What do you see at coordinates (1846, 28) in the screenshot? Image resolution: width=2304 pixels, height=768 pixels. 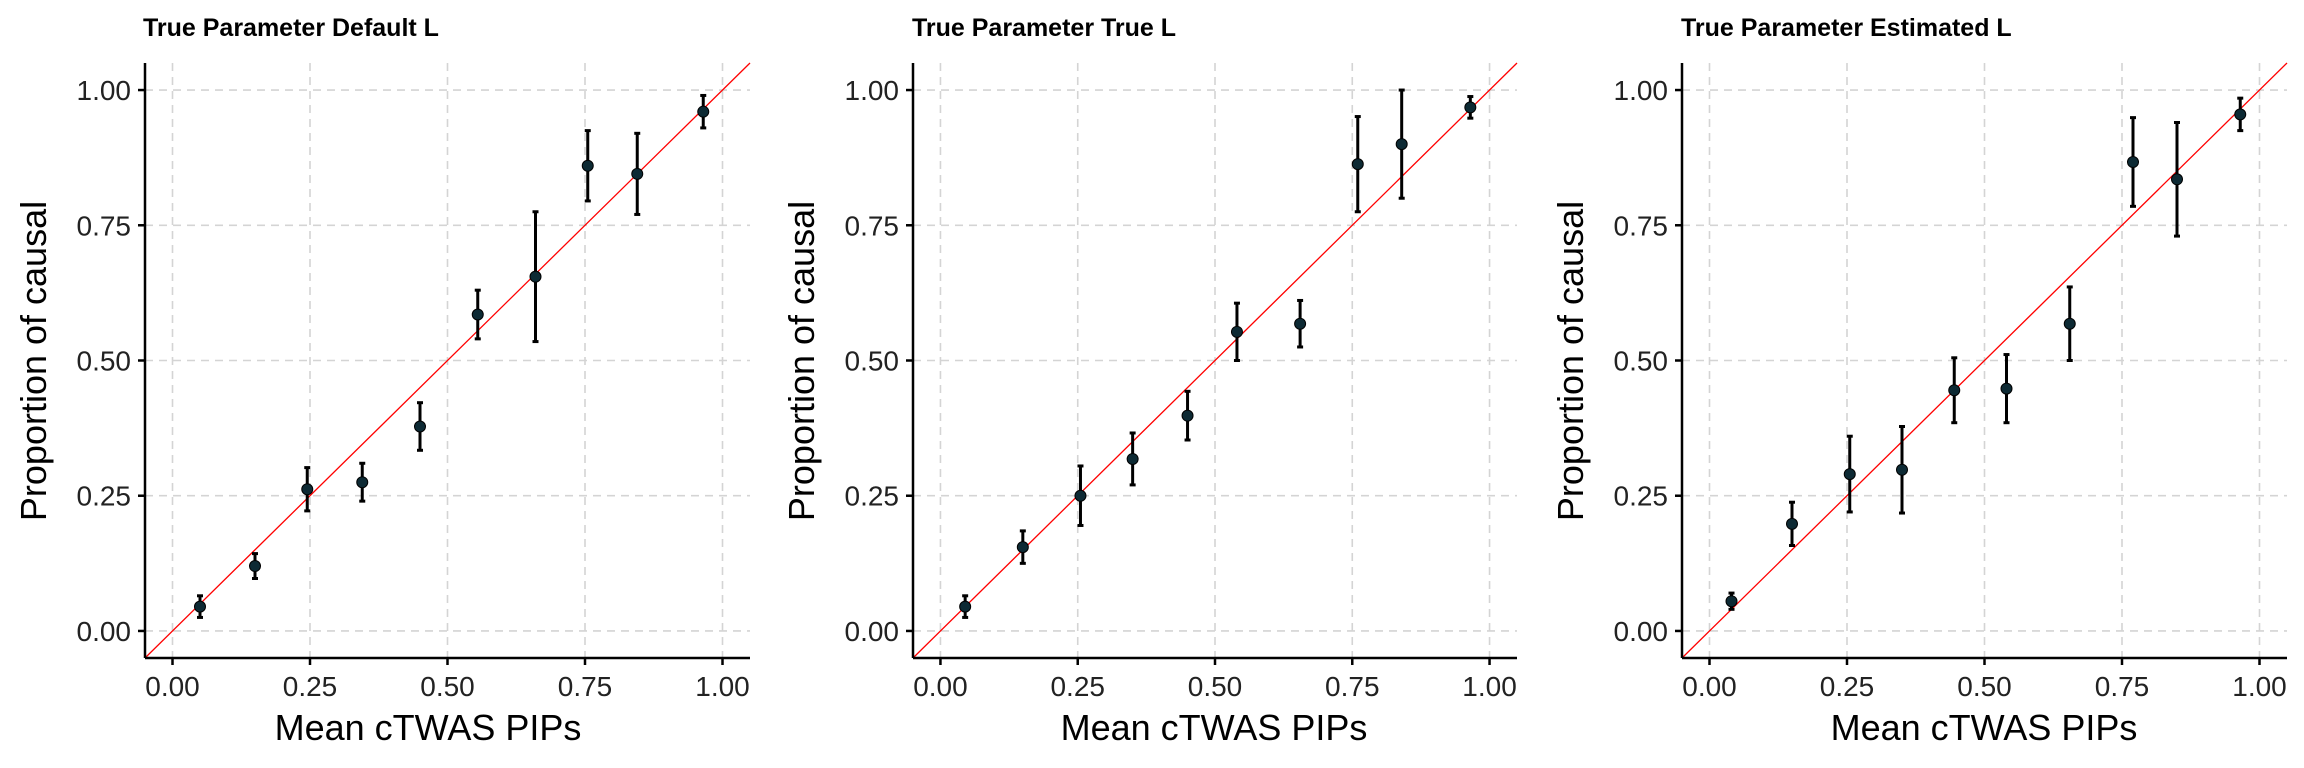 I see `chart-title: True Parameter Estimated L` at bounding box center [1846, 28].